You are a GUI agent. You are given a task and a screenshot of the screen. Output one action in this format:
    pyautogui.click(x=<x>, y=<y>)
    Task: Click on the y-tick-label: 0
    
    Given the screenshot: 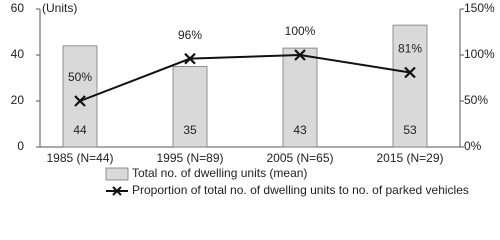 What is the action you would take?
    pyautogui.click(x=20, y=146)
    